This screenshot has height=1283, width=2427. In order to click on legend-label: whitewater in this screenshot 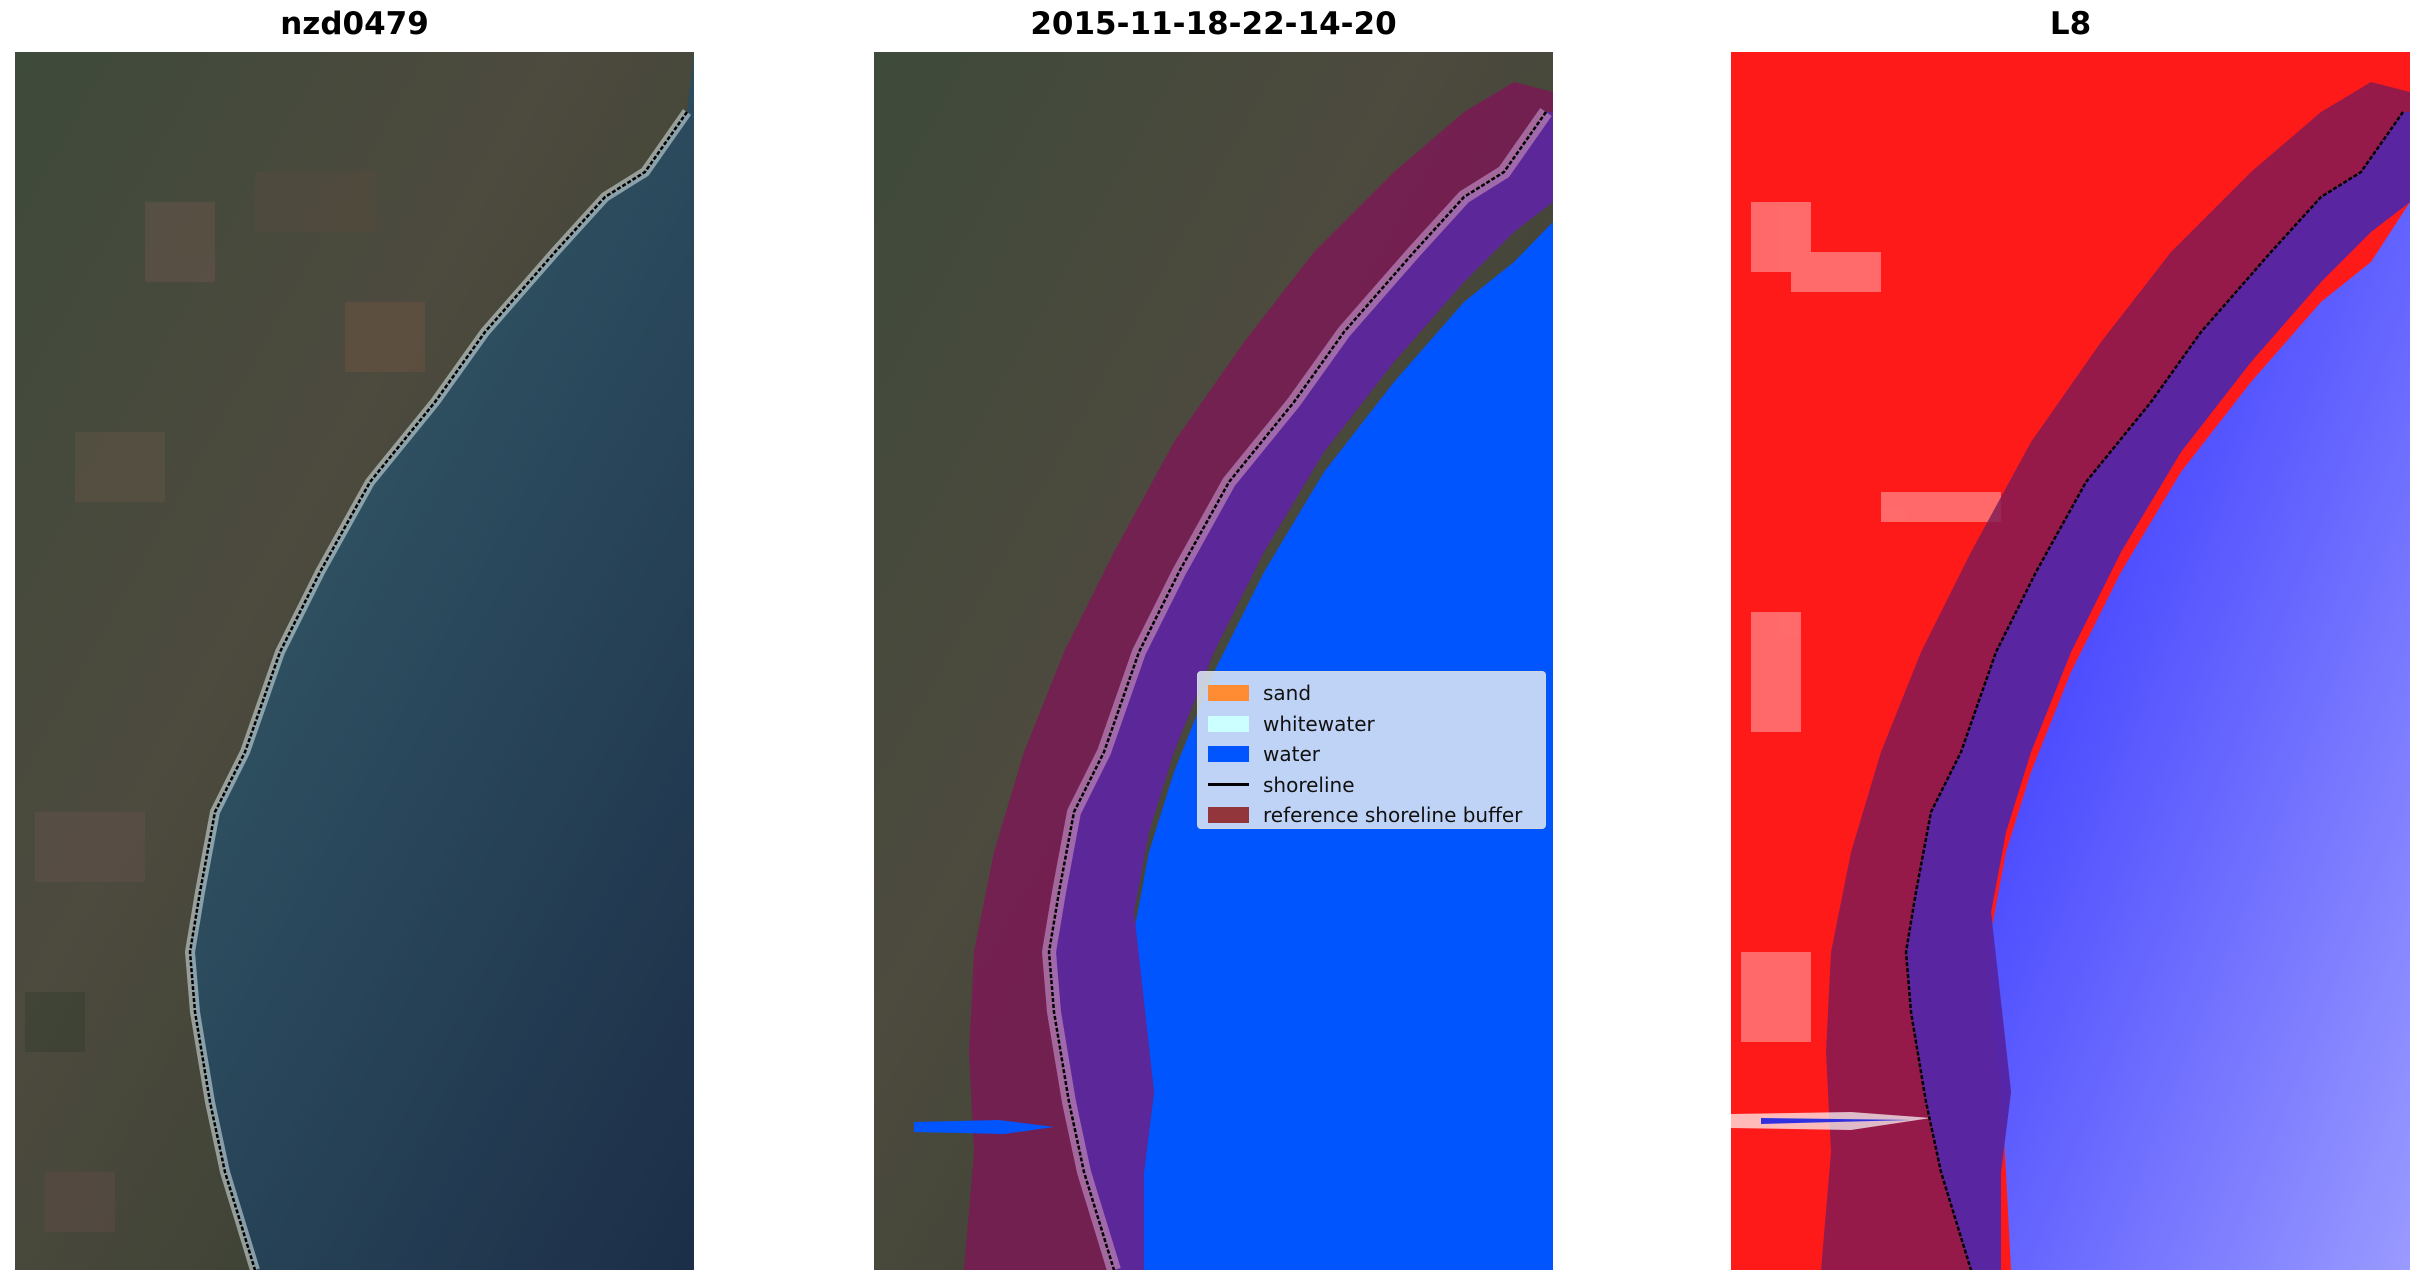, I will do `click(1319, 723)`.